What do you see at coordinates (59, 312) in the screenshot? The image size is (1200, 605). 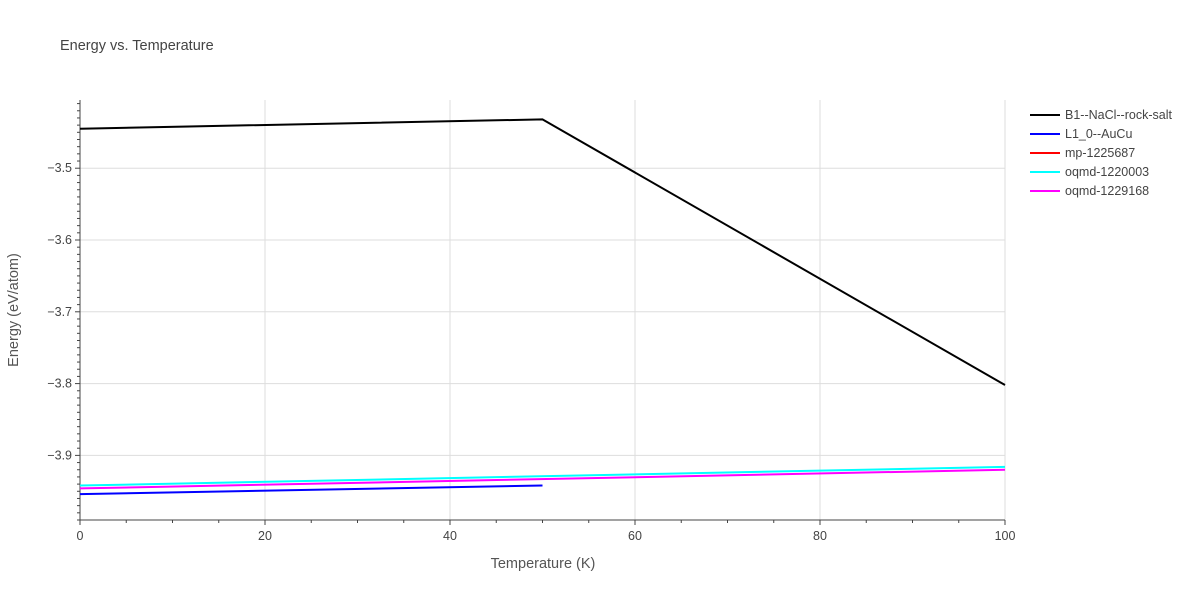 I see `y-tick-label: −3.7` at bounding box center [59, 312].